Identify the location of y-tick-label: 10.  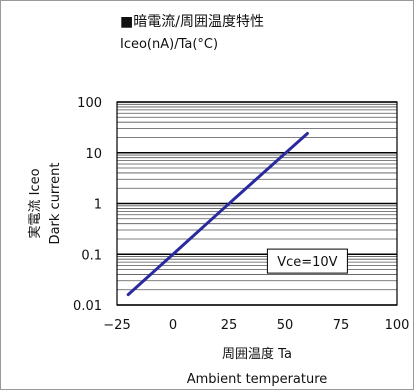
(93, 154).